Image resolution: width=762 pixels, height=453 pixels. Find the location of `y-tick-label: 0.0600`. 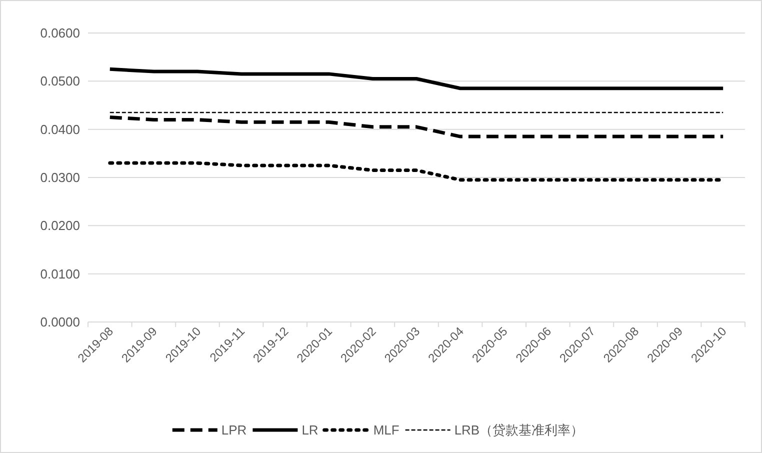

y-tick-label: 0.0600 is located at coordinates (60, 33).